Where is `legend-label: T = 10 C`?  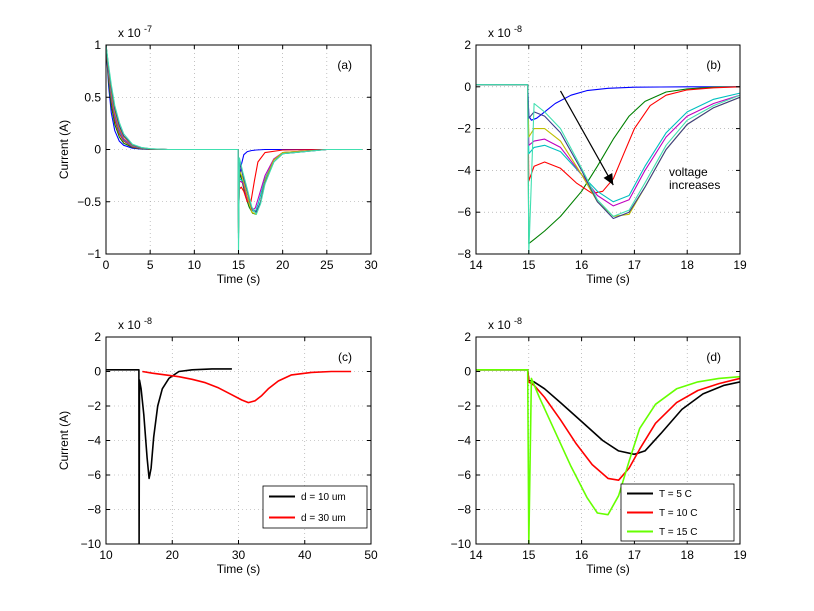
legend-label: T = 10 C is located at coordinates (678, 513).